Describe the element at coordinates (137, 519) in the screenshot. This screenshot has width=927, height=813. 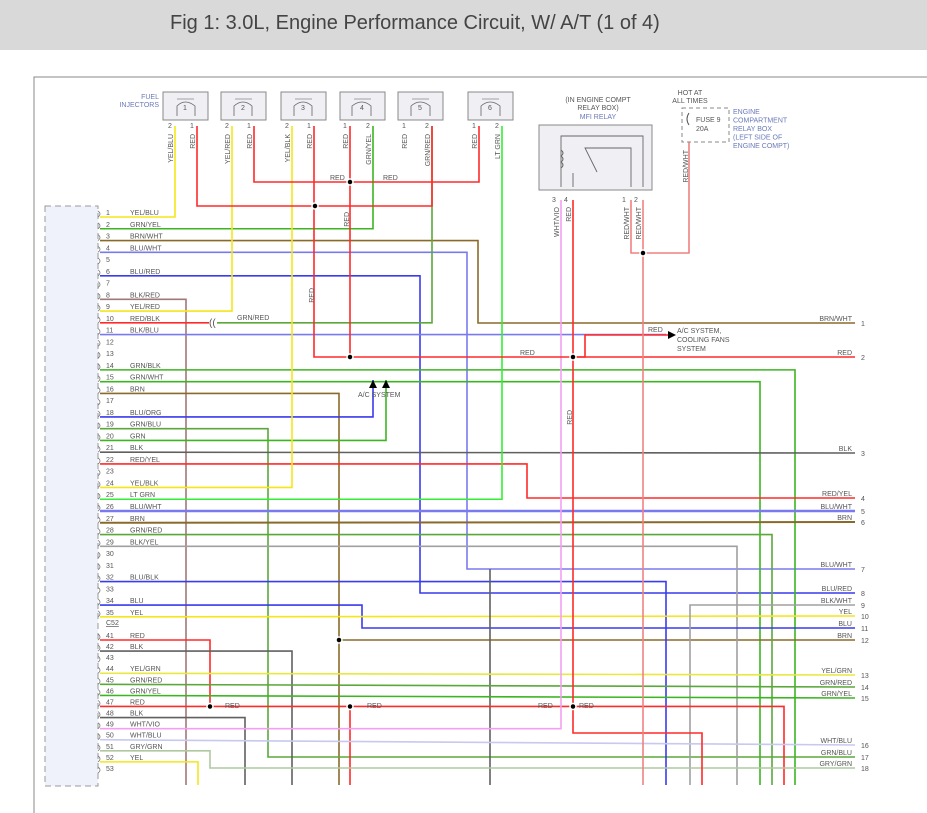
I see `ecm-pin-wire-label: BRN` at that location.